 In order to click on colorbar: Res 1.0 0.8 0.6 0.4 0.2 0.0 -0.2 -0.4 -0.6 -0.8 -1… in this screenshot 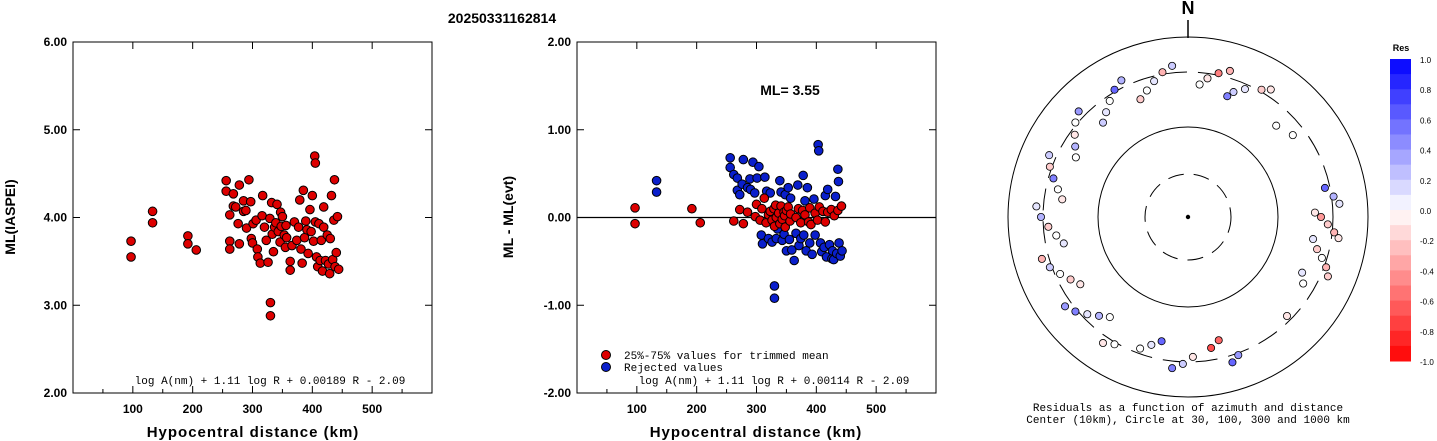, I will do `click(1412, 205)`.